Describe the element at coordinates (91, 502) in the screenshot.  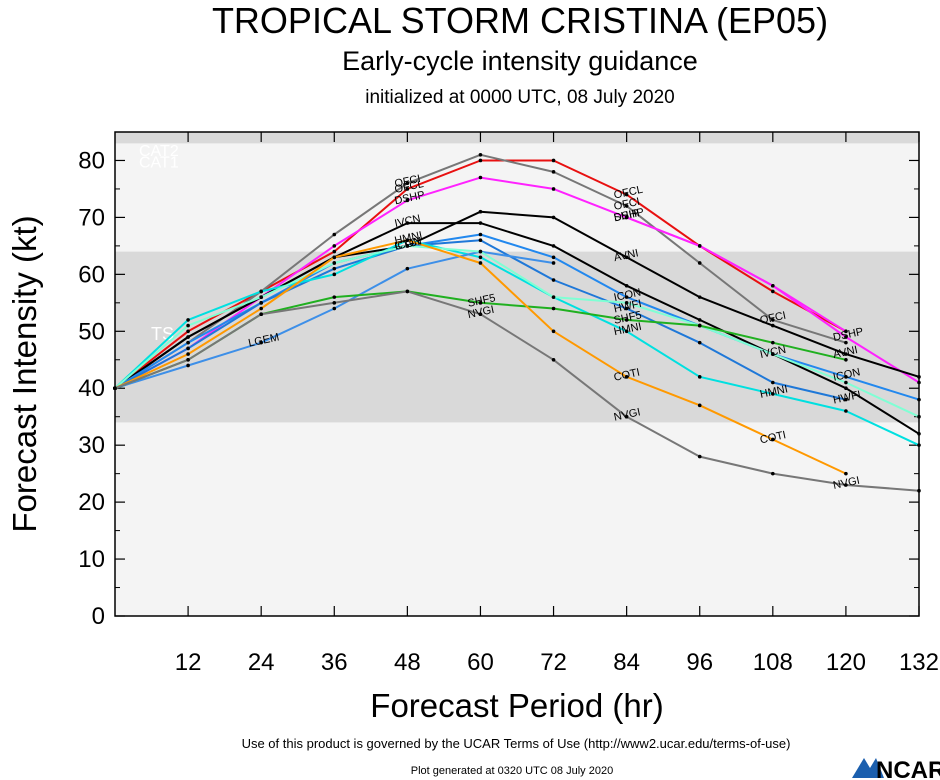
I see `y-tick-label-20: 20` at that location.